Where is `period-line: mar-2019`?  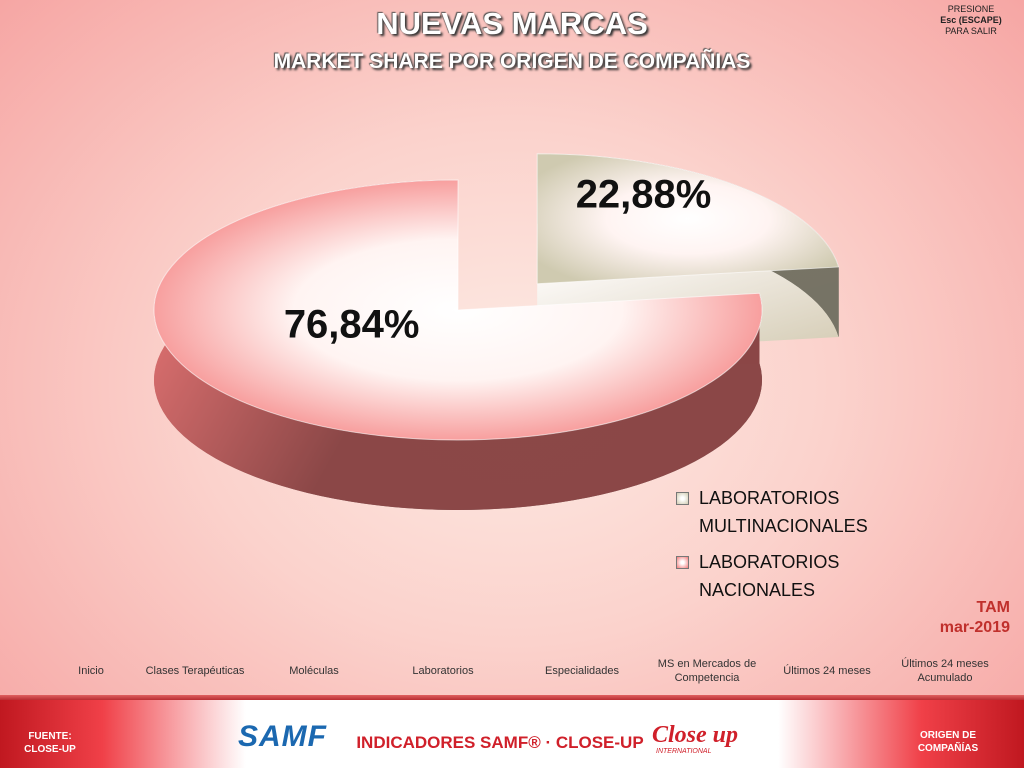
period-line: mar-2019 is located at coordinates (974, 627).